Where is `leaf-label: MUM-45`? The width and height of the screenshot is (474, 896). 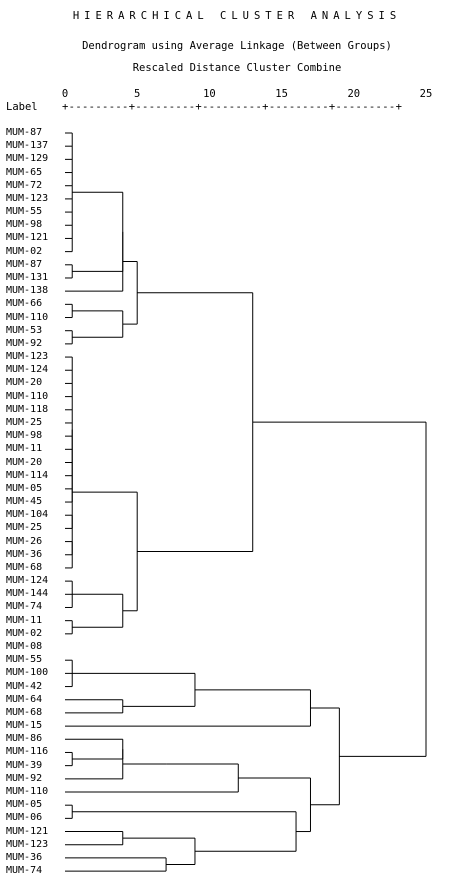
leaf-label: MUM-45 is located at coordinates (24, 502).